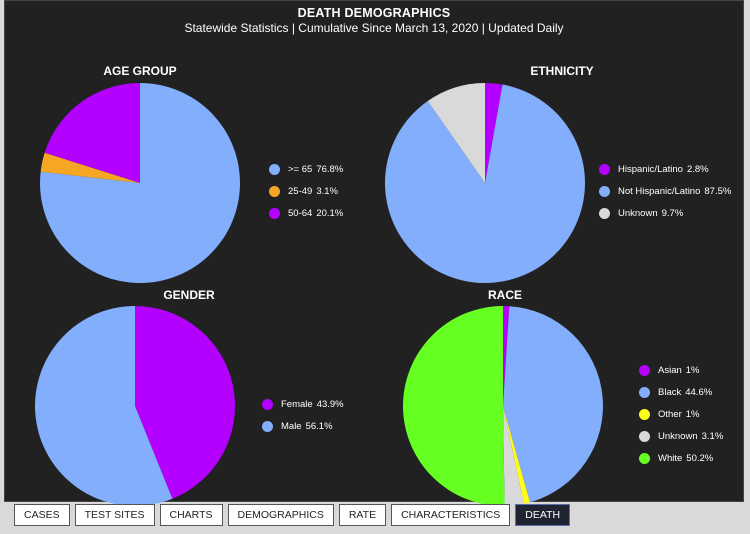 Image resolution: width=750 pixels, height=534 pixels. I want to click on legend-value: 44.6%, so click(699, 392).